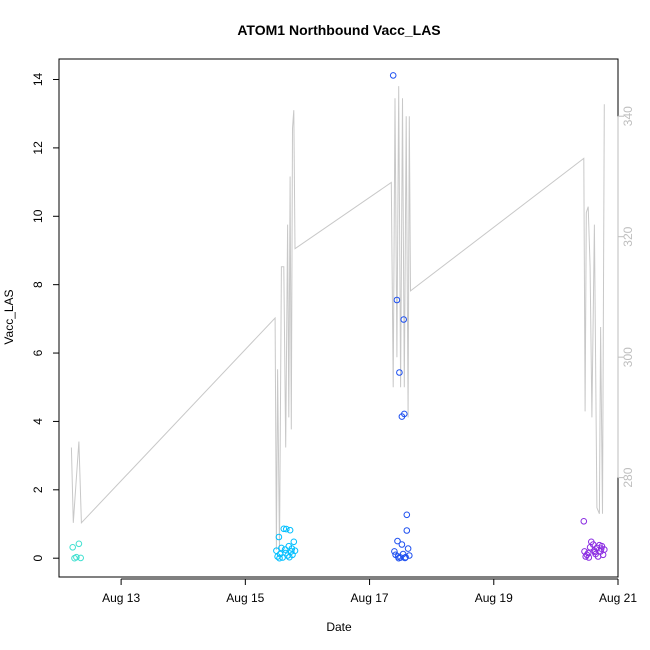 The height and width of the screenshot is (650, 650). Describe the element at coordinates (618, 598) in the screenshot. I see `x-tick-label: Aug 21` at that location.